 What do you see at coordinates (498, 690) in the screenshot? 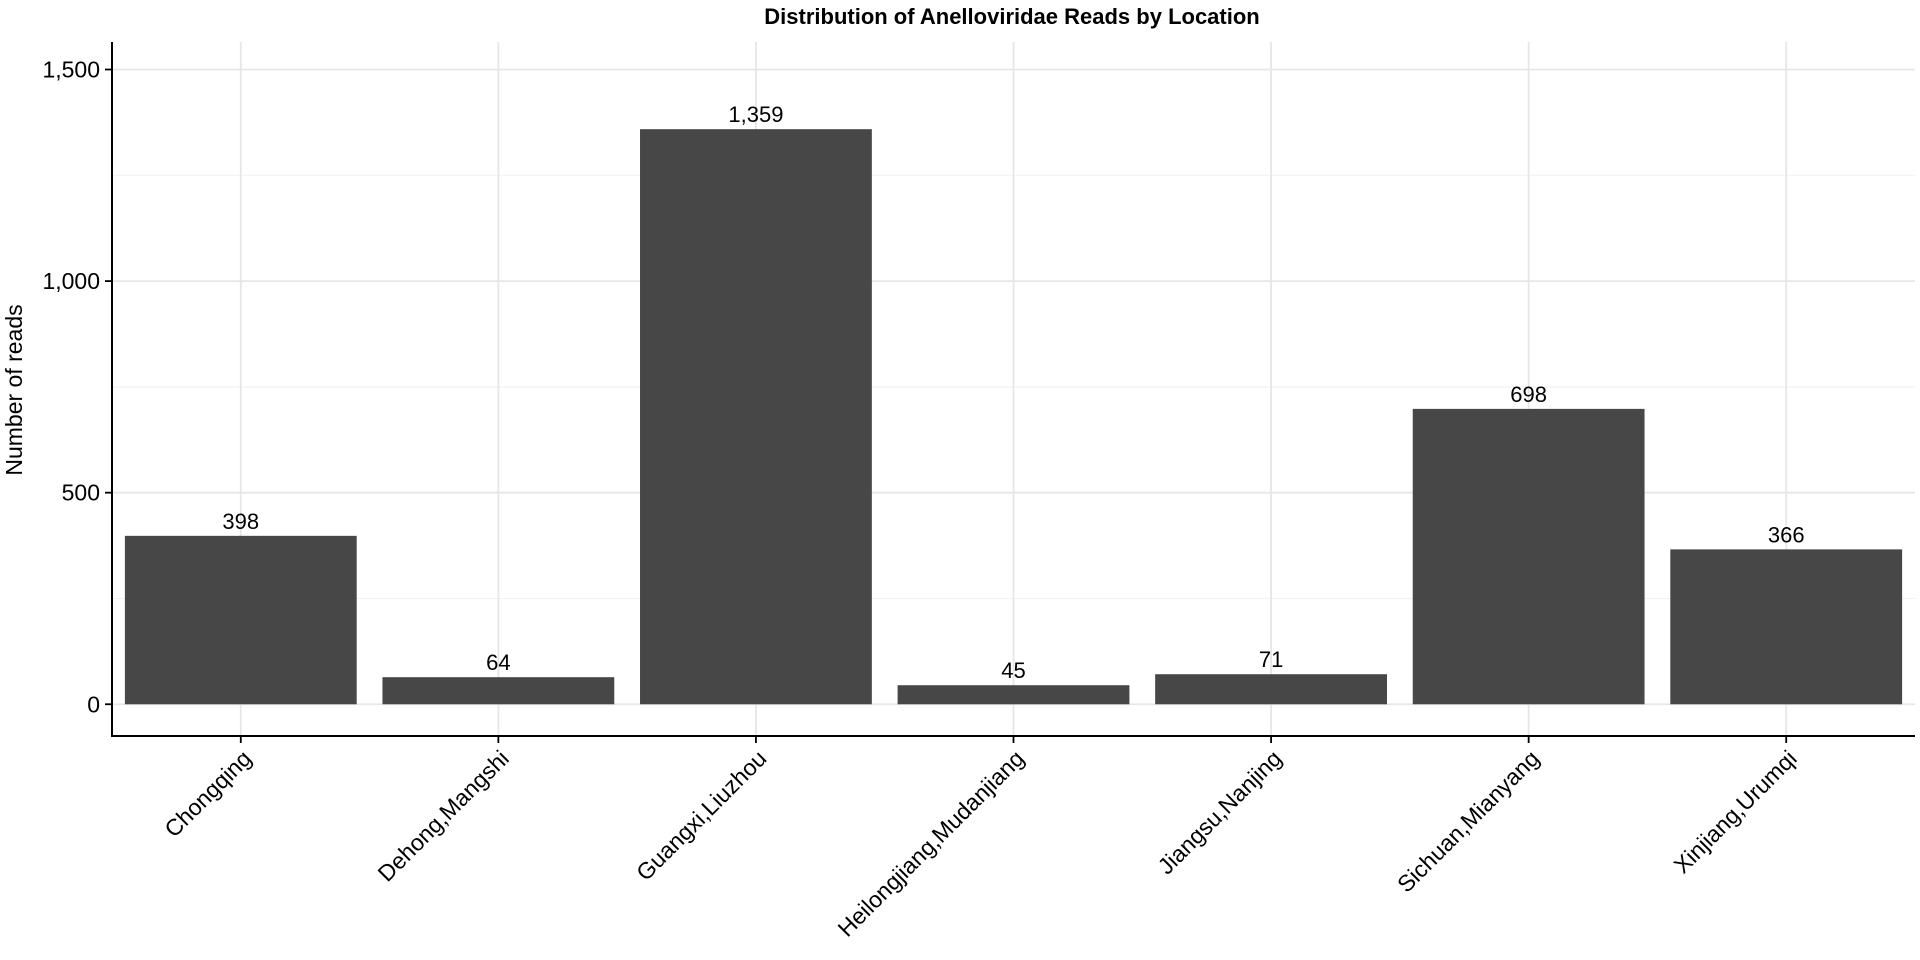
I see `bar-dehong-mangshi` at bounding box center [498, 690].